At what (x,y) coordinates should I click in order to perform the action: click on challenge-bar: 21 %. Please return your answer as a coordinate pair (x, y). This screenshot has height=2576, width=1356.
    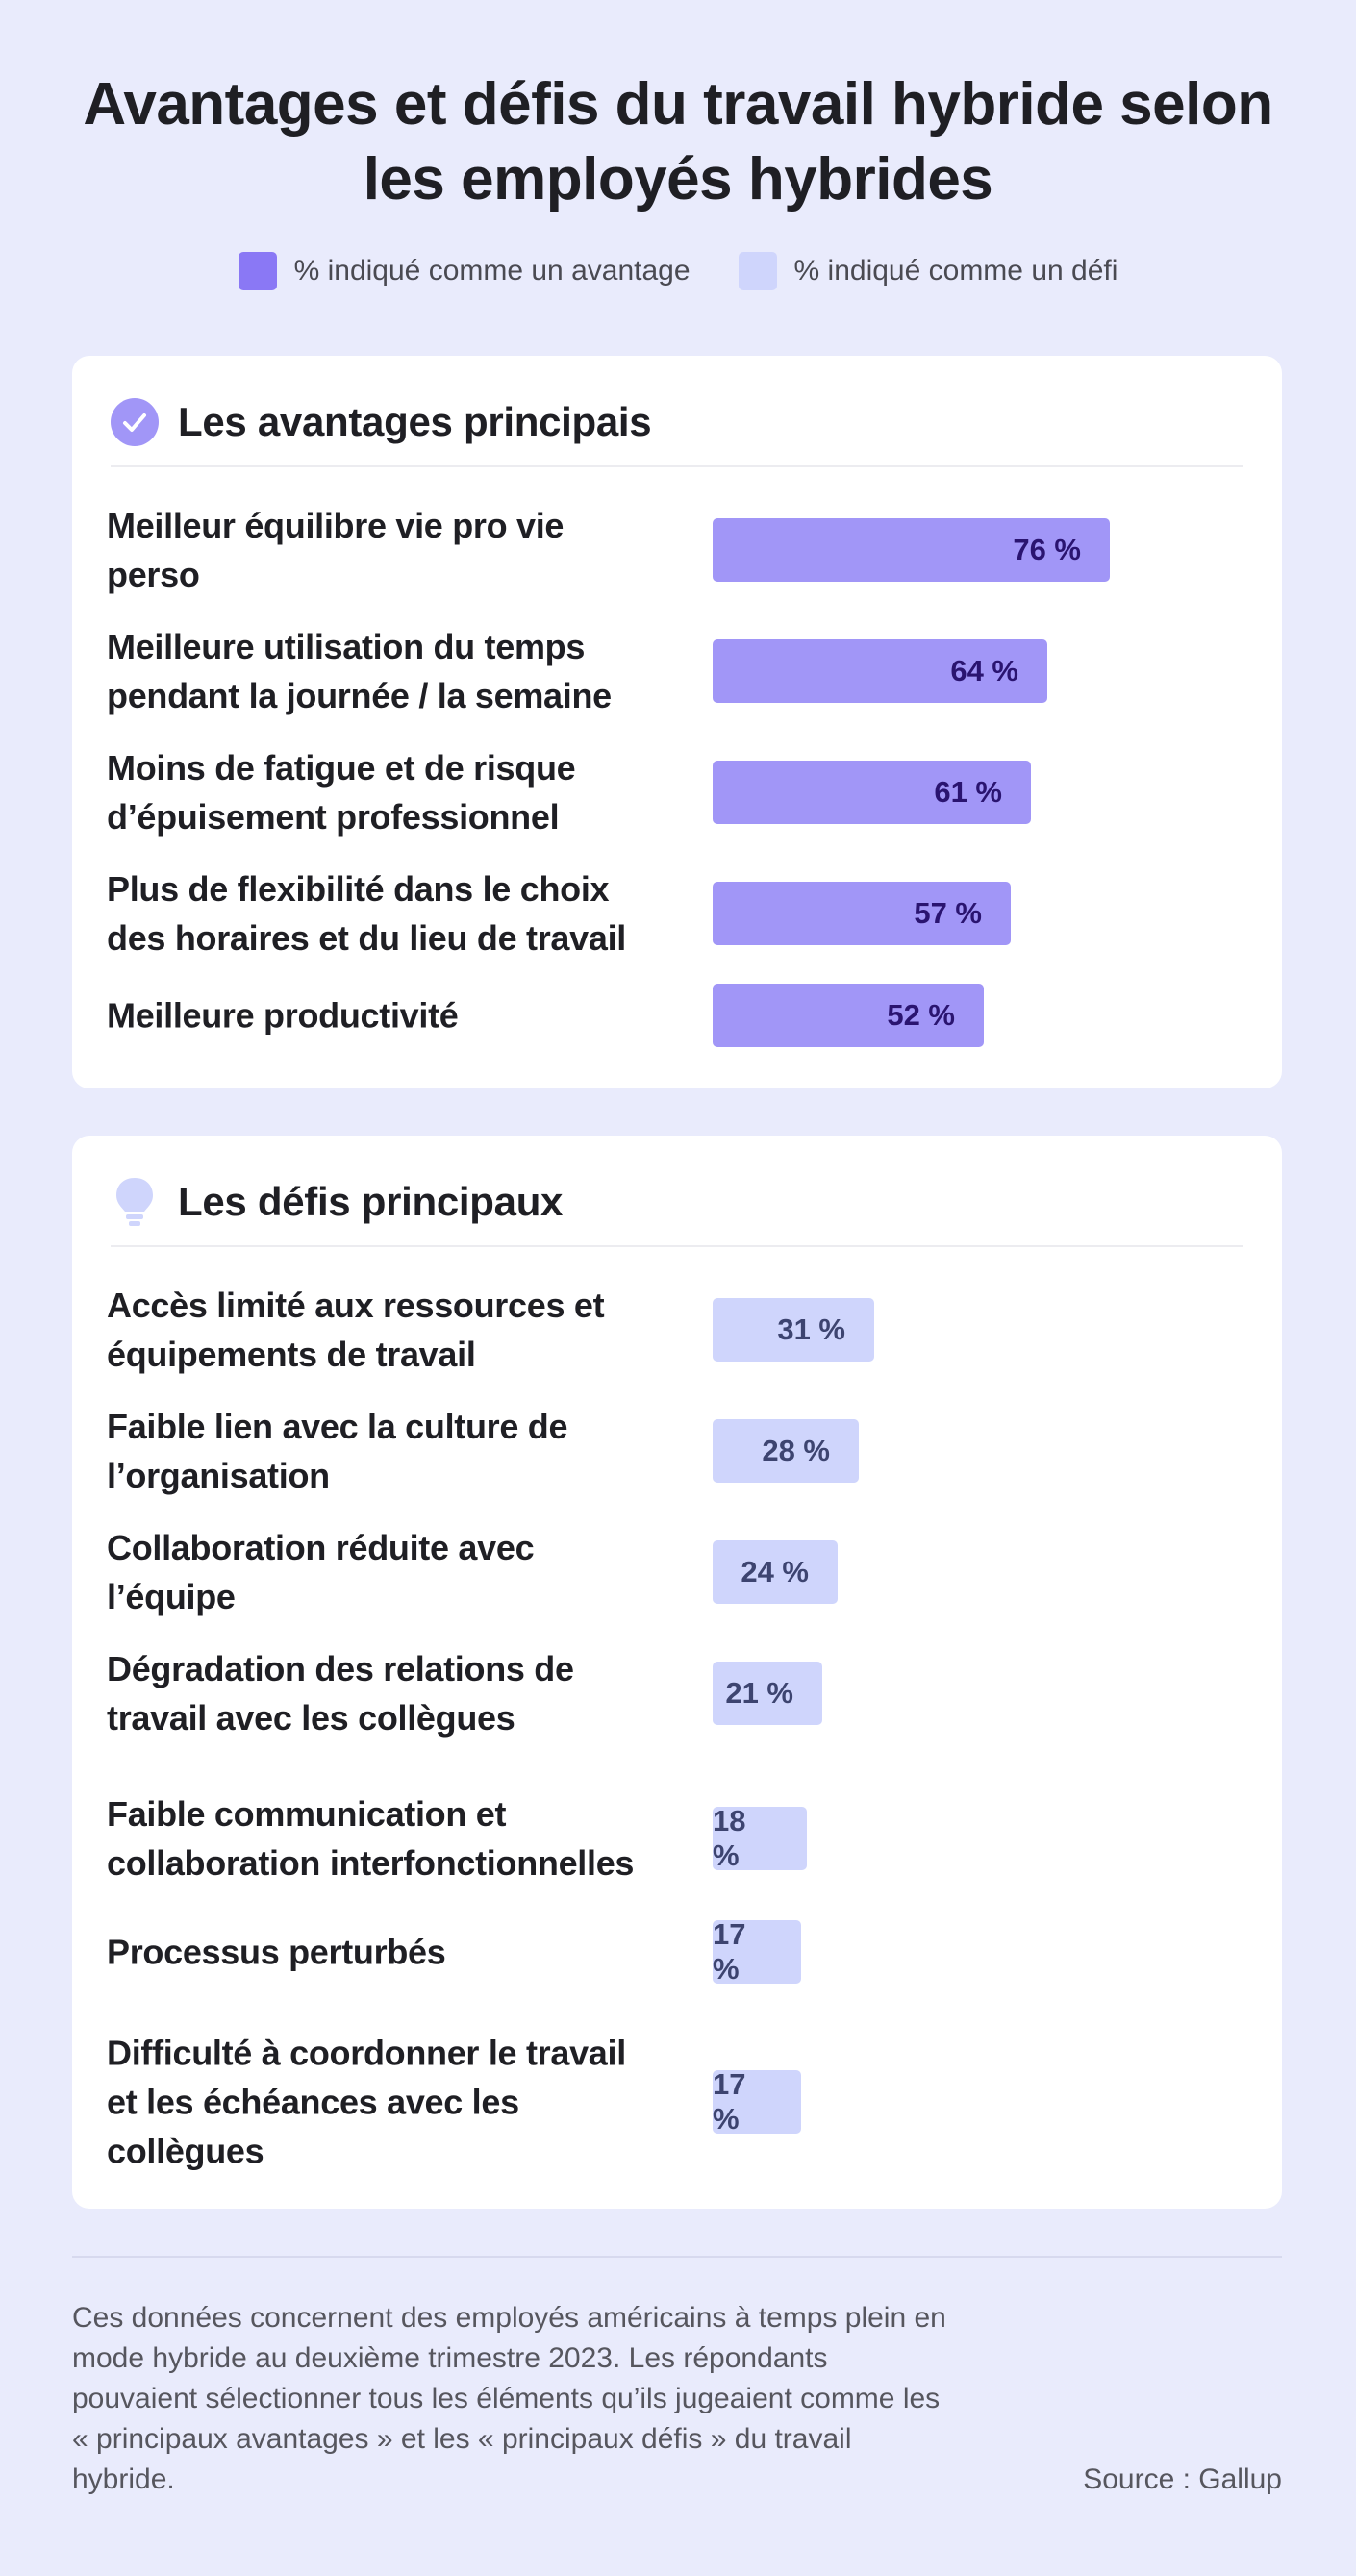
    Looking at the image, I should click on (767, 1693).